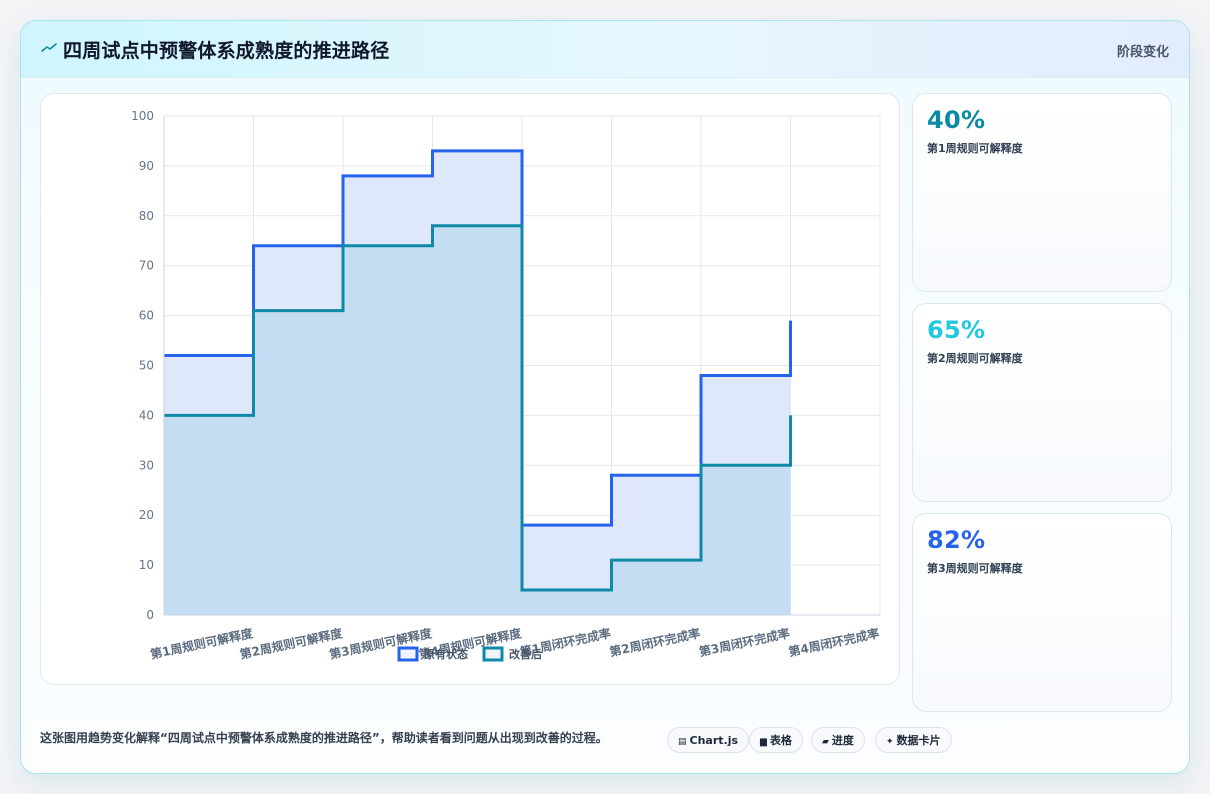 The width and height of the screenshot is (1210, 794). Describe the element at coordinates (956, 120) in the screenshot. I see `stat-value: 40%` at that location.